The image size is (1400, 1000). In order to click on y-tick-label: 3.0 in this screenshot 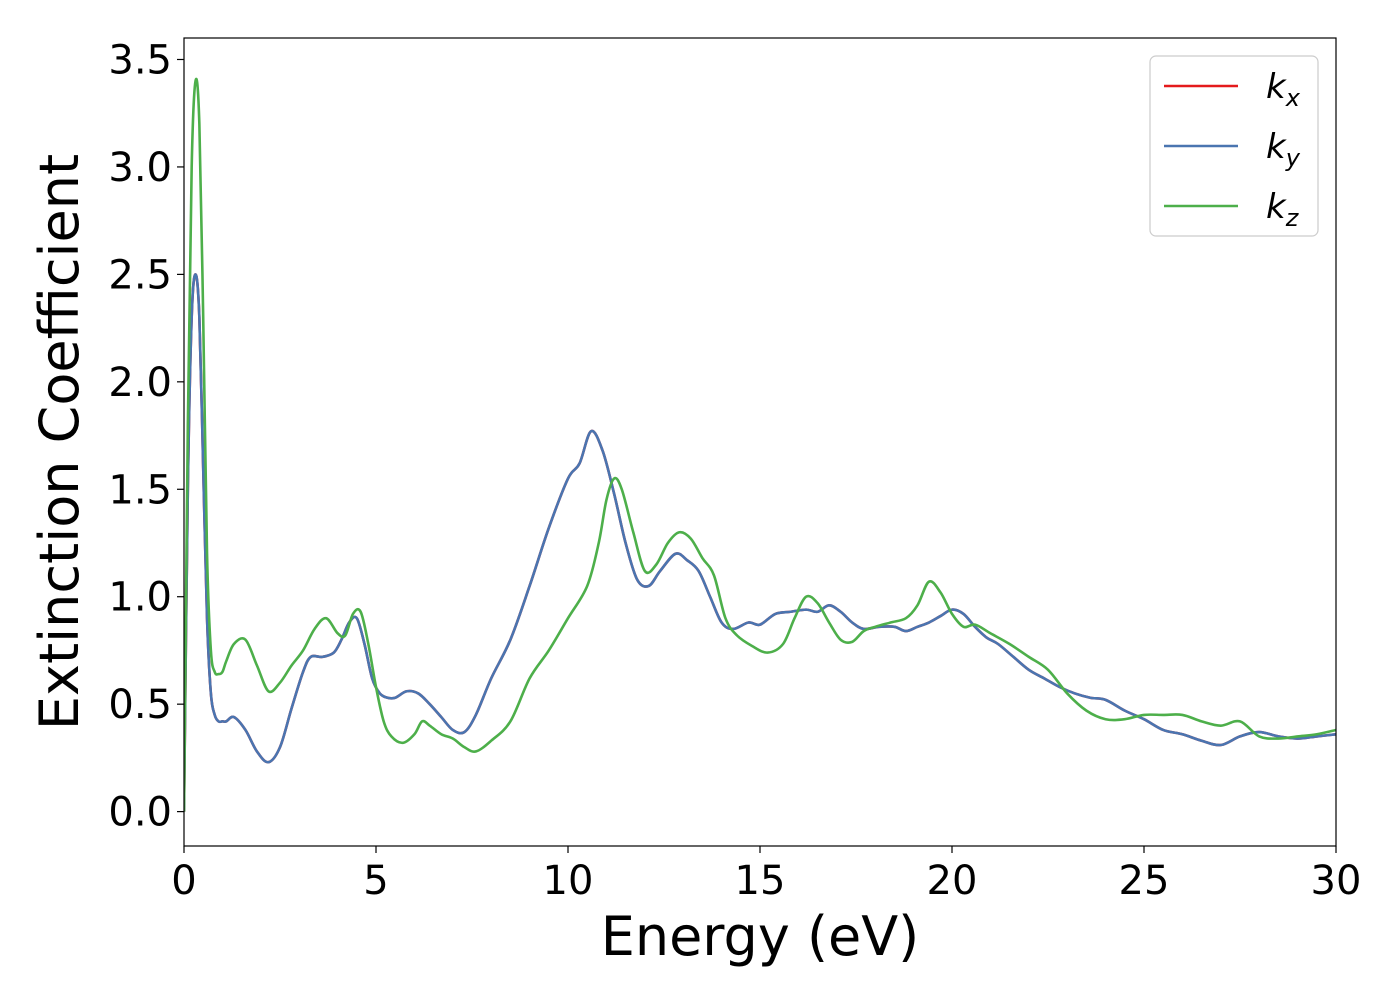, I will do `click(140, 168)`.